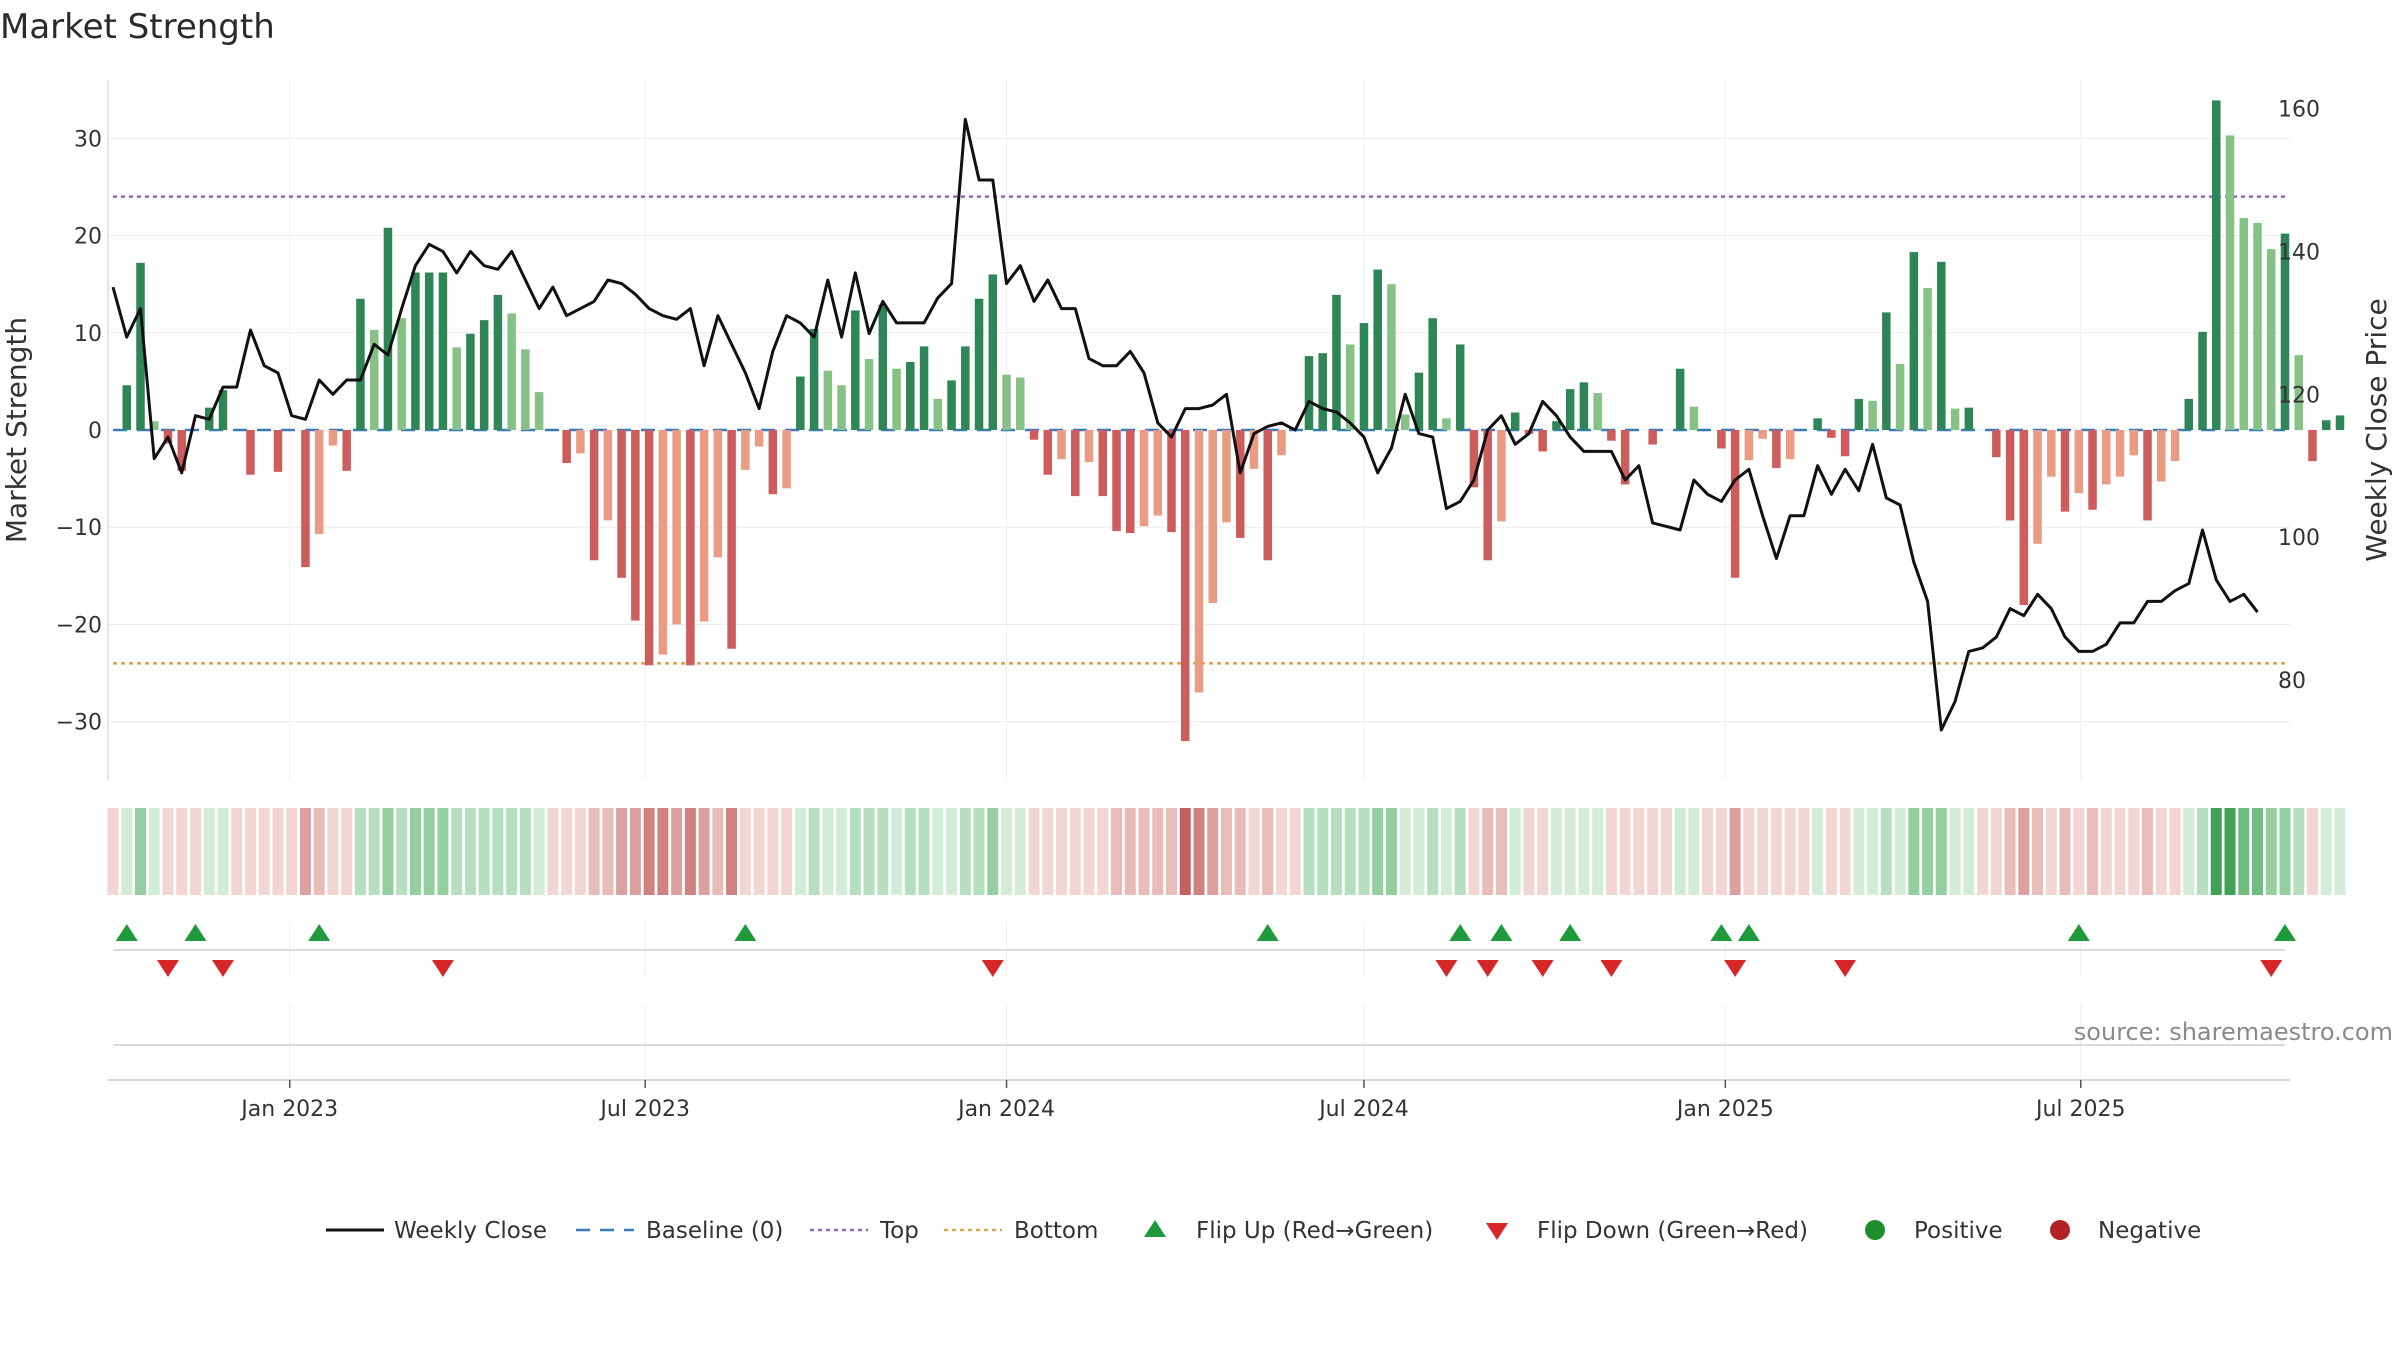 Image resolution: width=2400 pixels, height=1350 pixels. What do you see at coordinates (137, 27) in the screenshot?
I see `chart-title: Market Strength` at bounding box center [137, 27].